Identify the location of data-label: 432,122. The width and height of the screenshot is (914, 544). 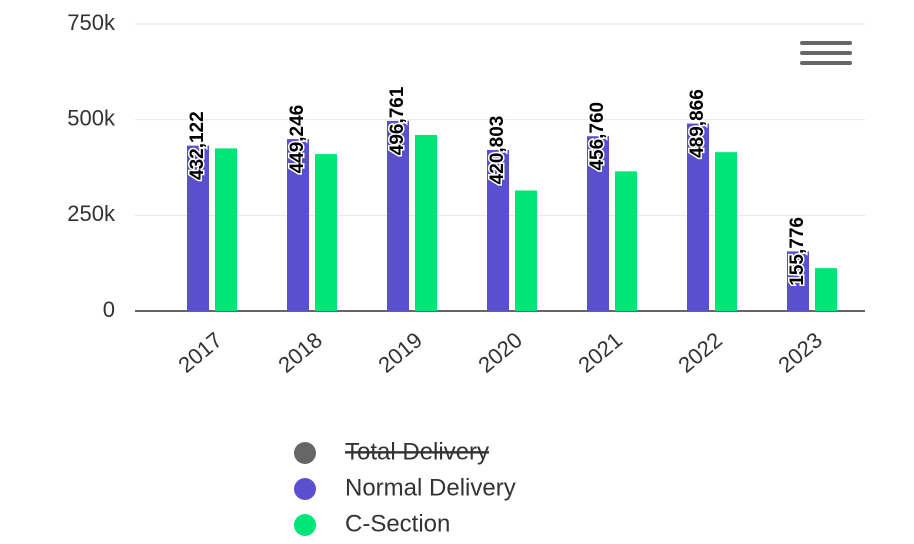
(197, 145).